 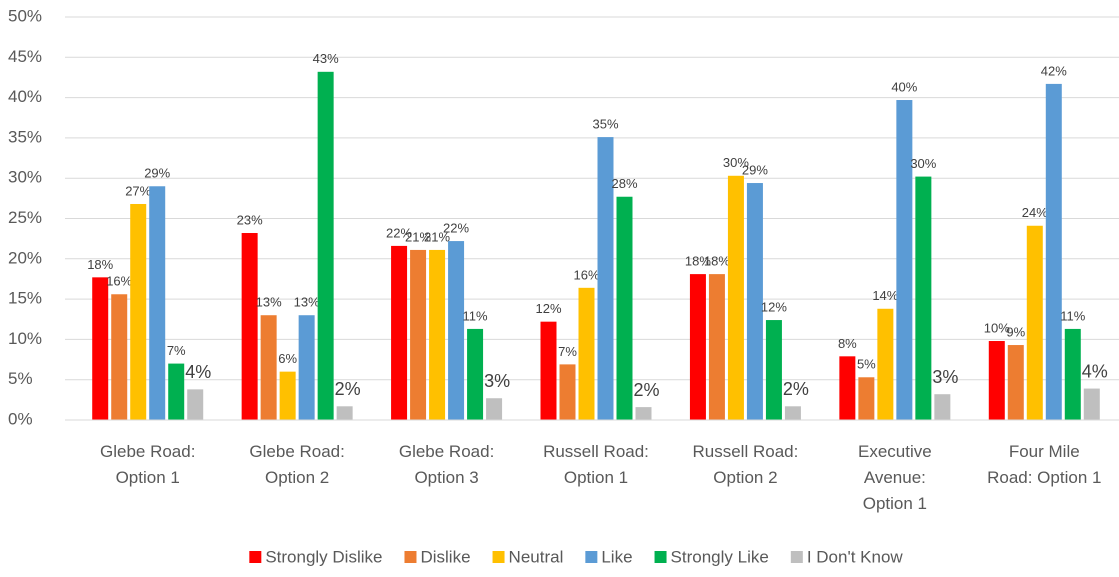 What do you see at coordinates (323, 556) in the screenshot?
I see `legend-label: Strongly Dislike` at bounding box center [323, 556].